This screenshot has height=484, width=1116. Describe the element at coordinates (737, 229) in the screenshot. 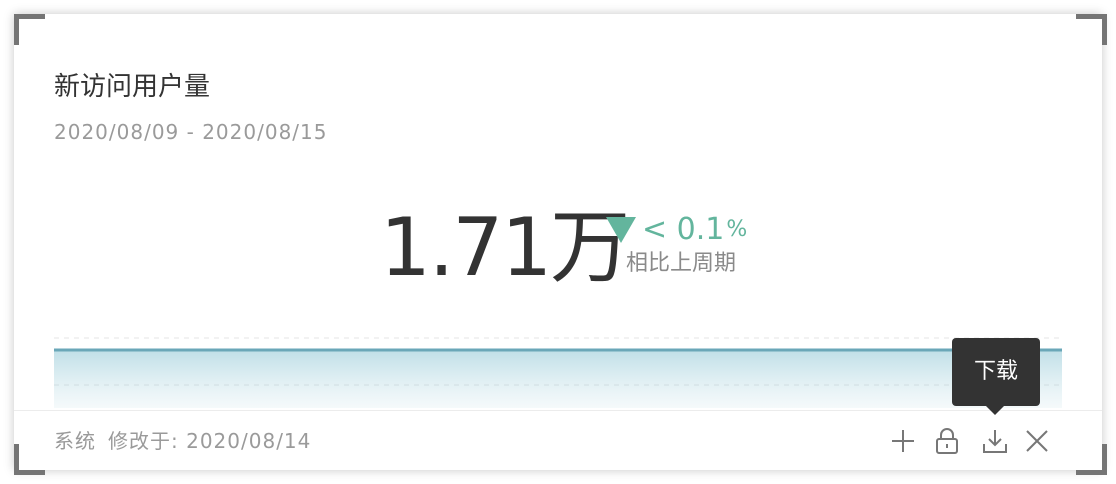

I see `change-unit: %` at that location.